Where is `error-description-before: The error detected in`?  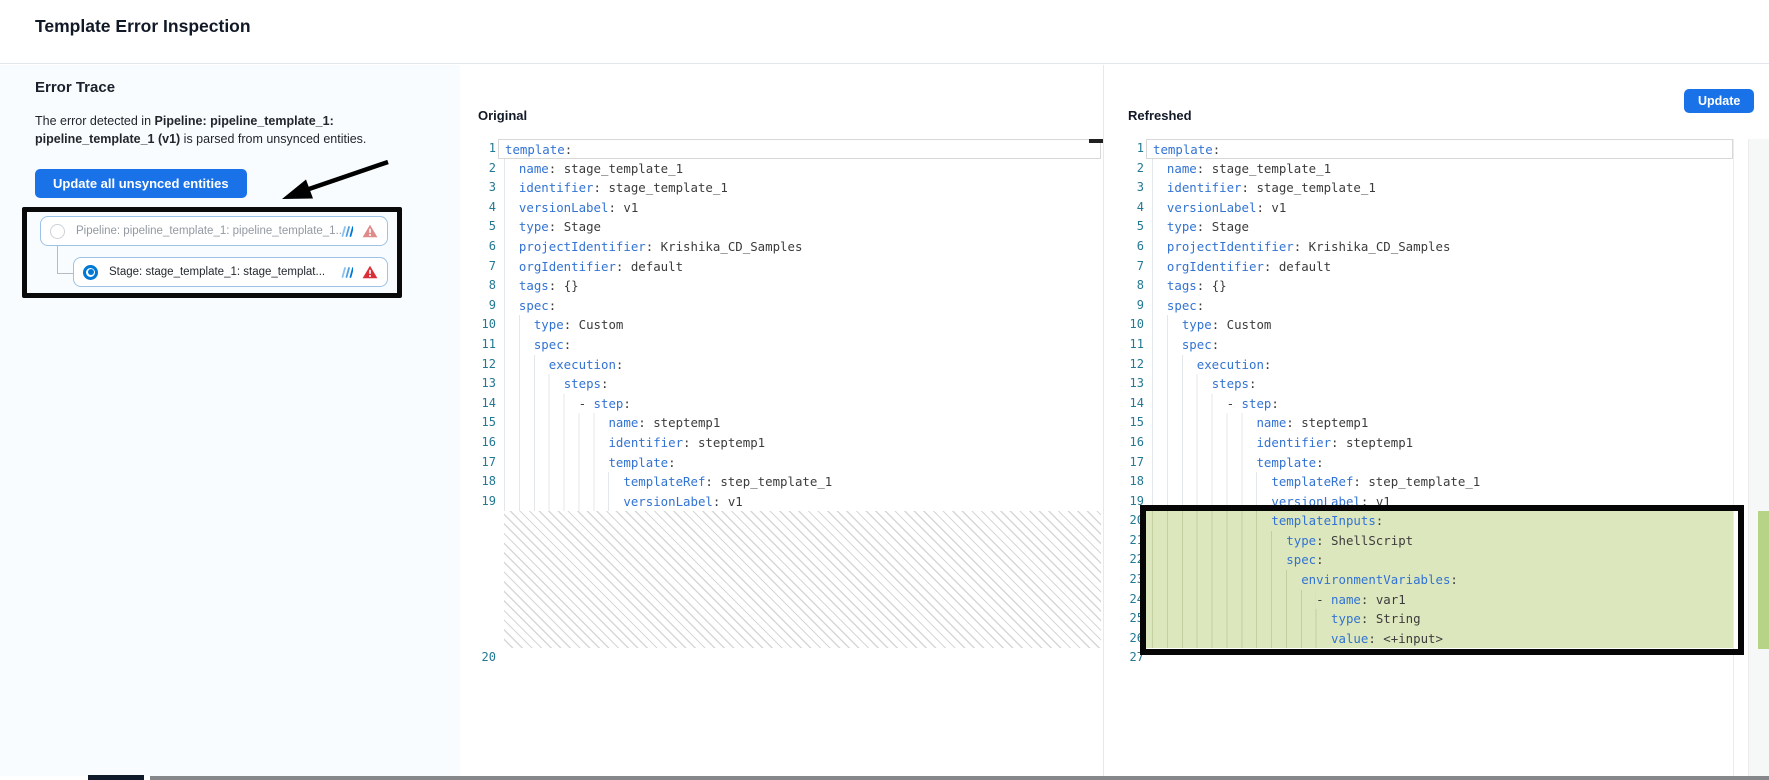 error-description-before: The error detected in is located at coordinates (95, 121).